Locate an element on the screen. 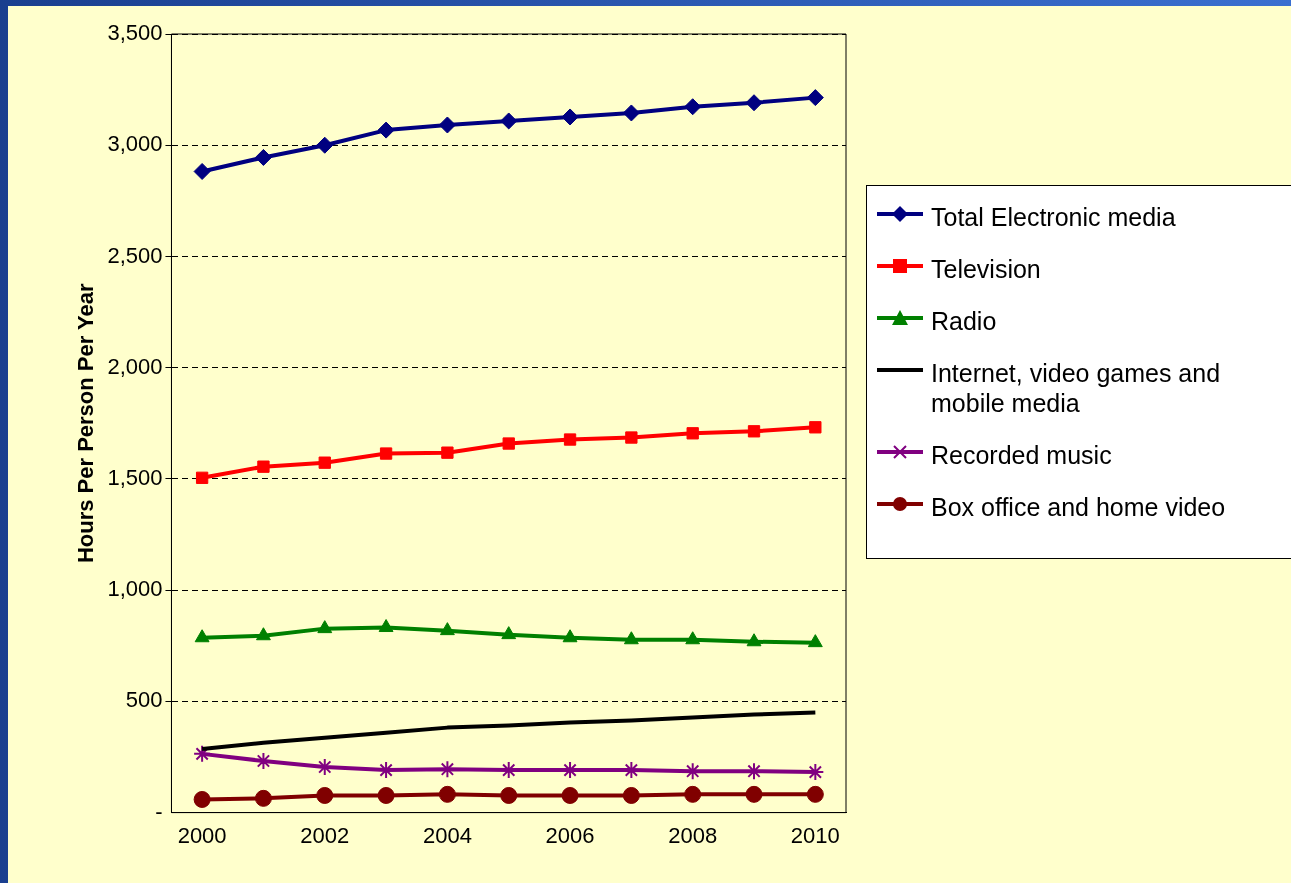 The image size is (1291, 883). x-tick-label: 2000 is located at coordinates (202, 835).